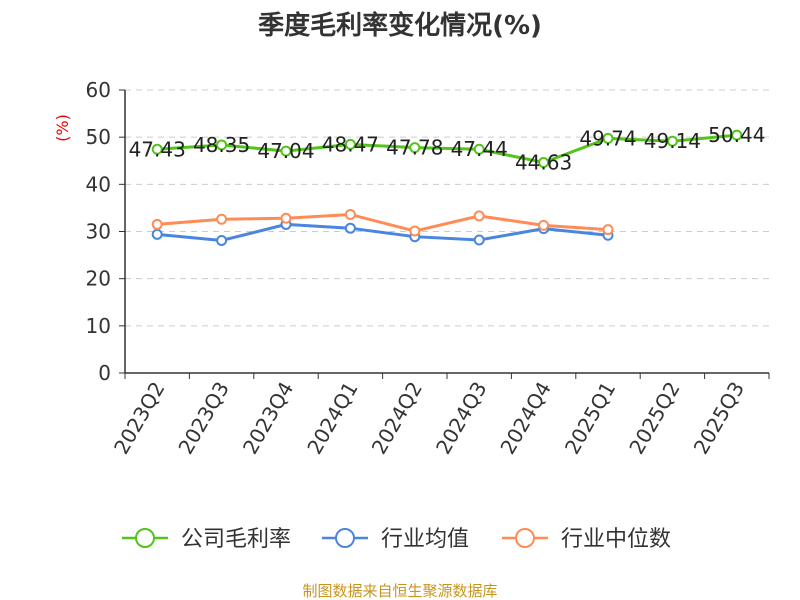  What do you see at coordinates (719, 418) in the screenshot?
I see `x-tick-label: 2025Q3` at bounding box center [719, 418].